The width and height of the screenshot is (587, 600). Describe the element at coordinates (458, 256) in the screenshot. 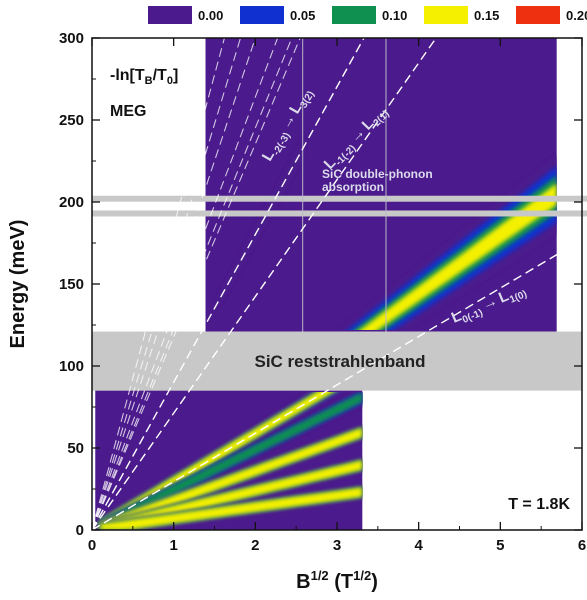

I see `band-0-0-level-0.20` at that location.